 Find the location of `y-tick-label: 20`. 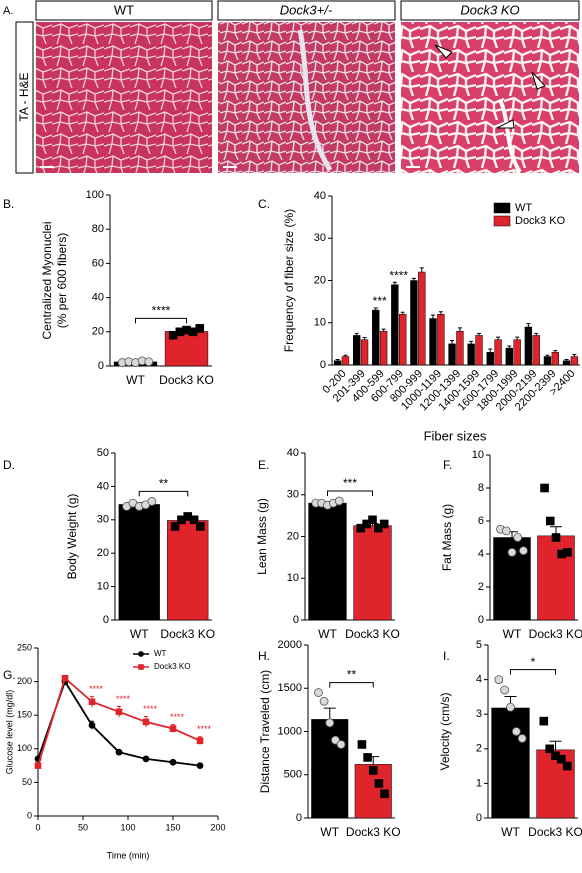

y-tick-label: 20 is located at coordinates (320, 280).